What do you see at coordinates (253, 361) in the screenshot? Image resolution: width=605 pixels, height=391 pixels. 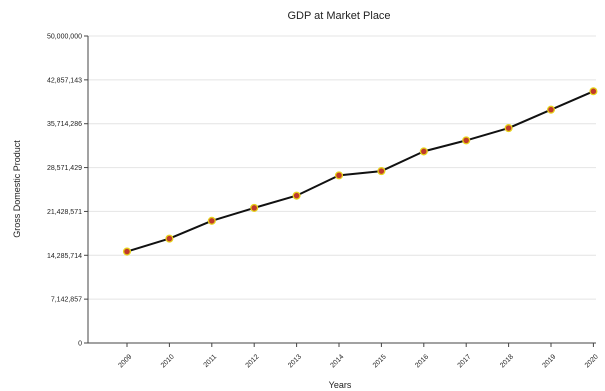 I see `x-tick-label: 2012` at bounding box center [253, 361].